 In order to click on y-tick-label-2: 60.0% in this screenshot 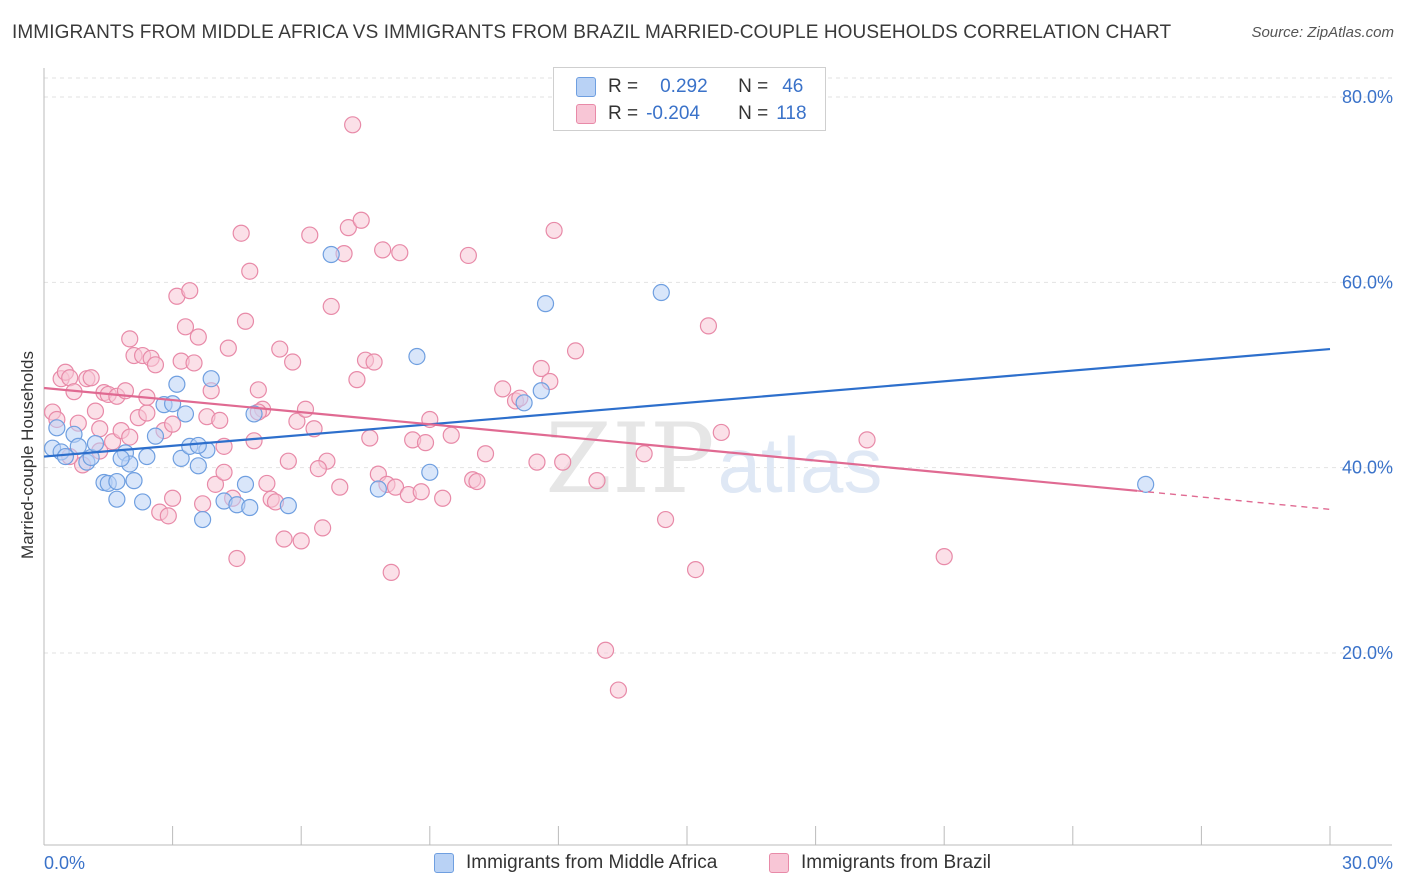, I will do `click(1367, 282)`.